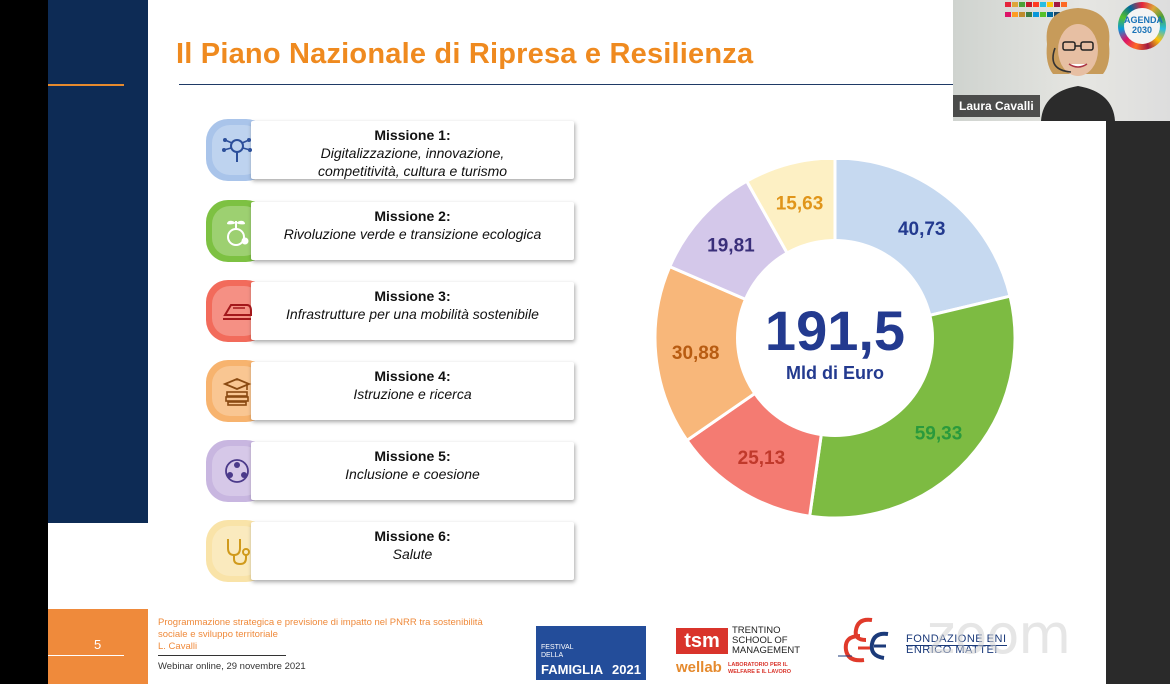 The width and height of the screenshot is (1170, 684). I want to click on participant-video-tile: AGENDA 2030 Laura Cavalli, so click(1061, 60).